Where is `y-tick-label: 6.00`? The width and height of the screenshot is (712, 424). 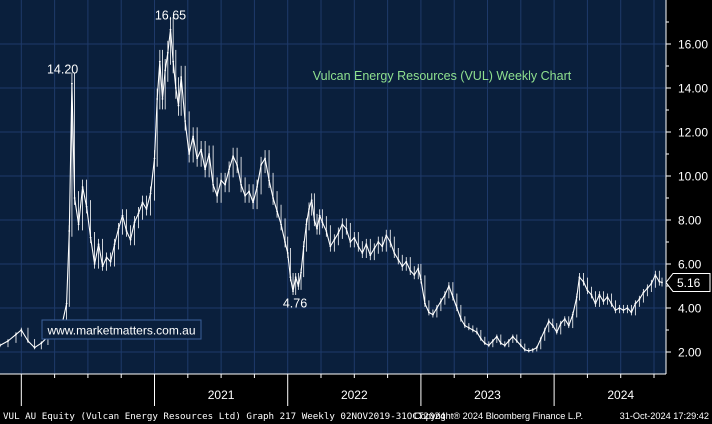
y-tick-label: 6.00 is located at coordinates (690, 265).